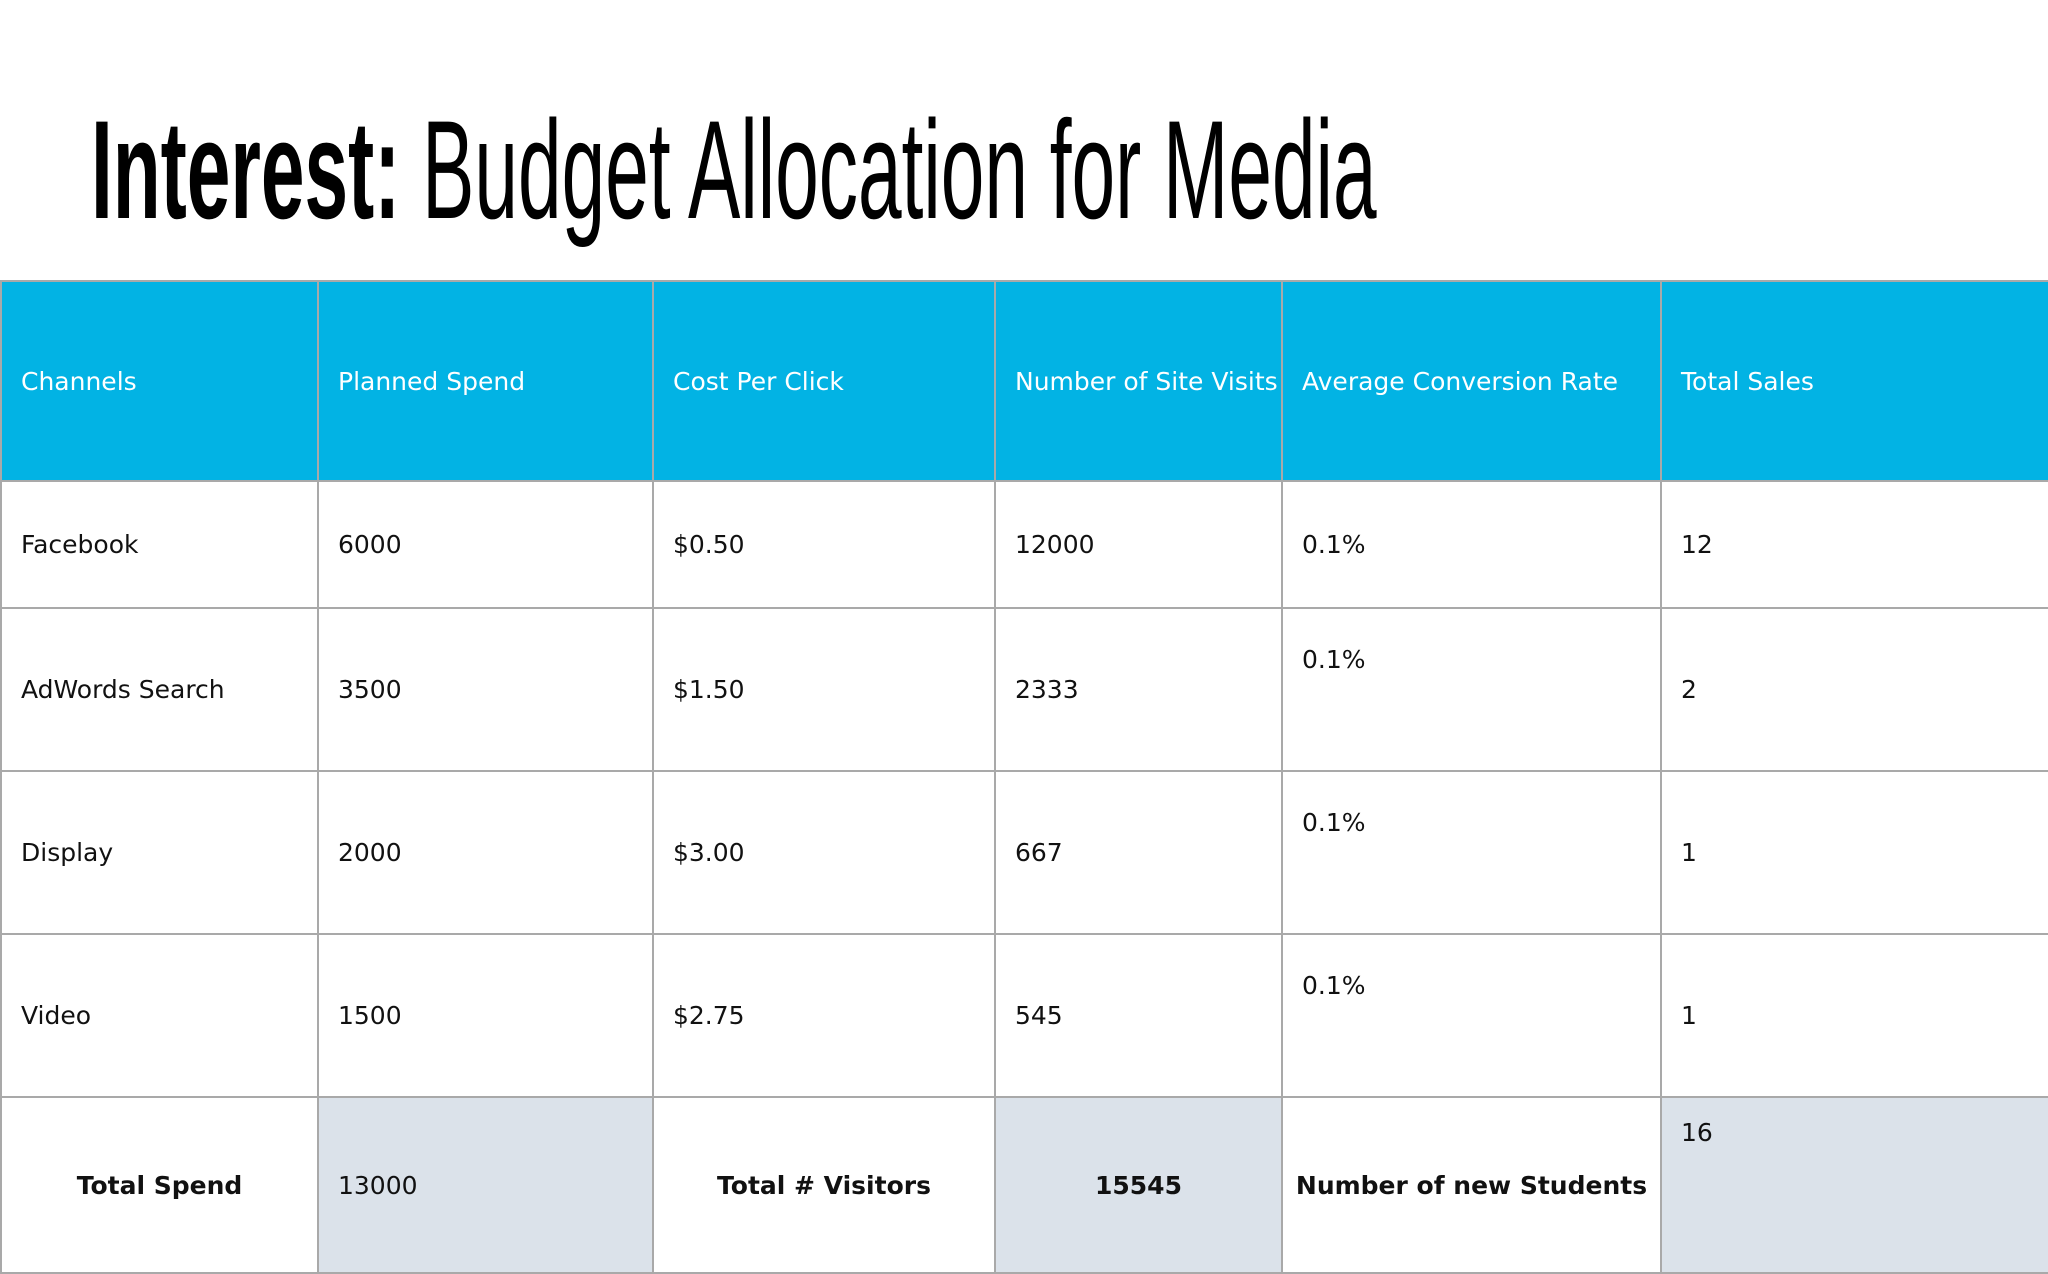  Describe the element at coordinates (159, 852) in the screenshot. I see `cell: Display` at that location.